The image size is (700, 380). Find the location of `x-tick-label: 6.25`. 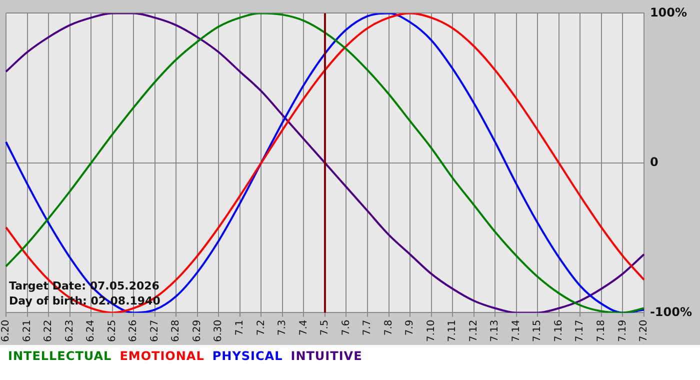

x-tick-label: 6.25 is located at coordinates (112, 331).